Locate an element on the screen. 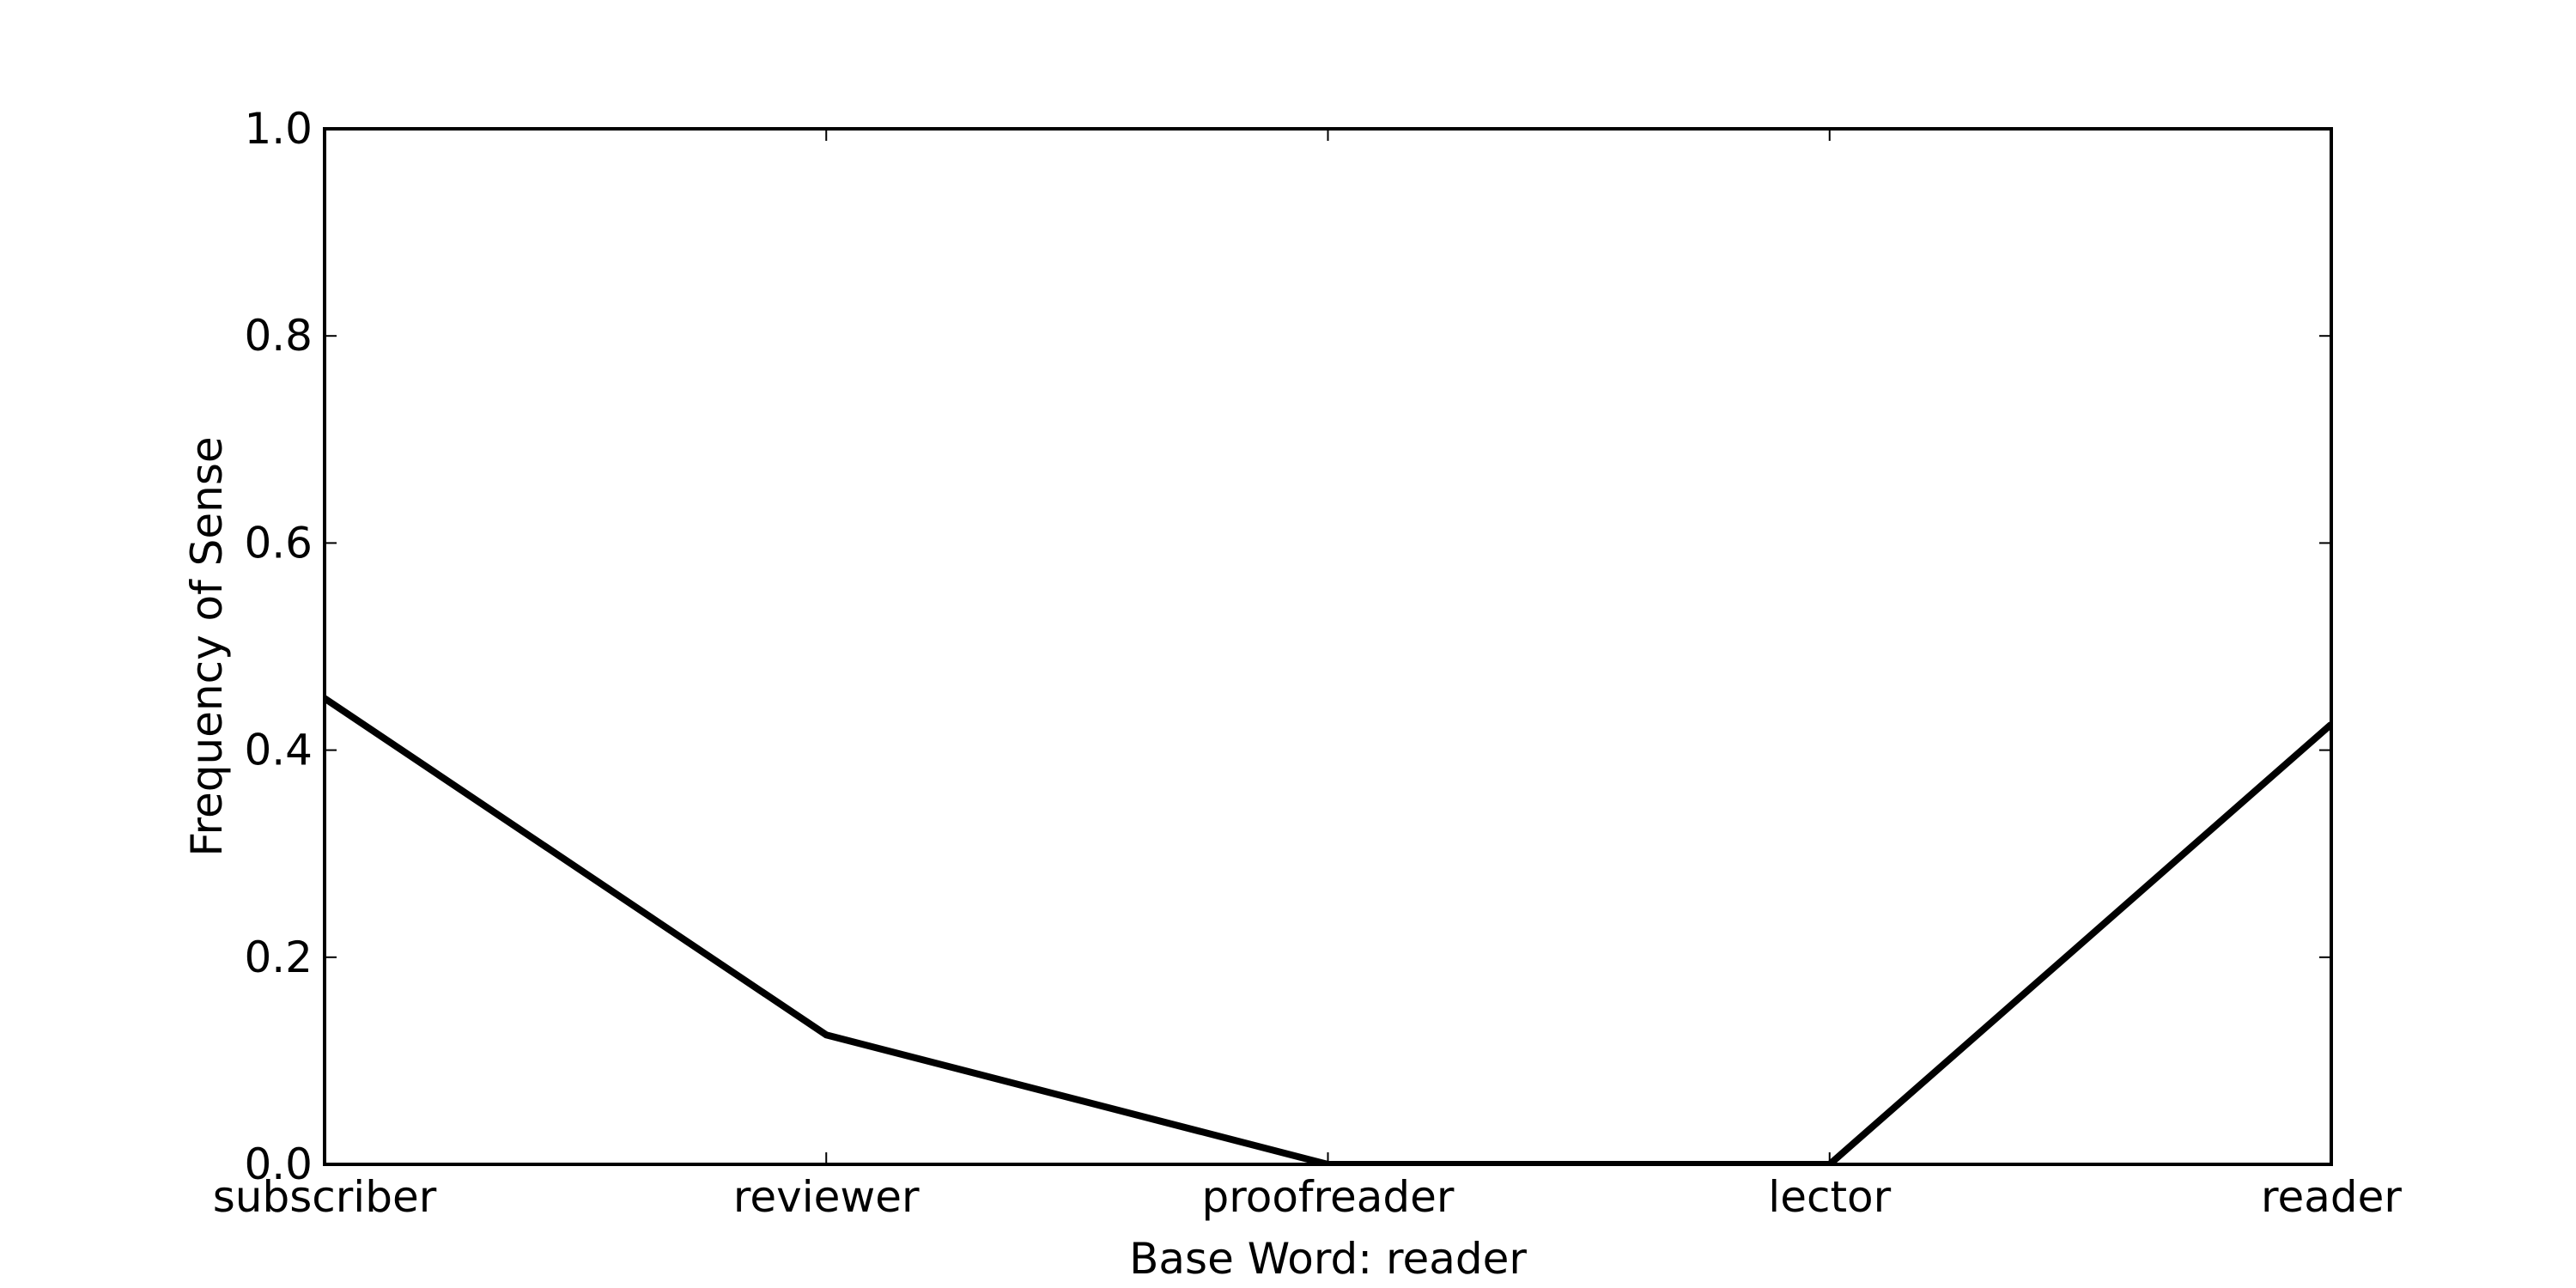 This screenshot has height=1288, width=2576. x-tick-label-subscriber: subscriber is located at coordinates (325, 1197).